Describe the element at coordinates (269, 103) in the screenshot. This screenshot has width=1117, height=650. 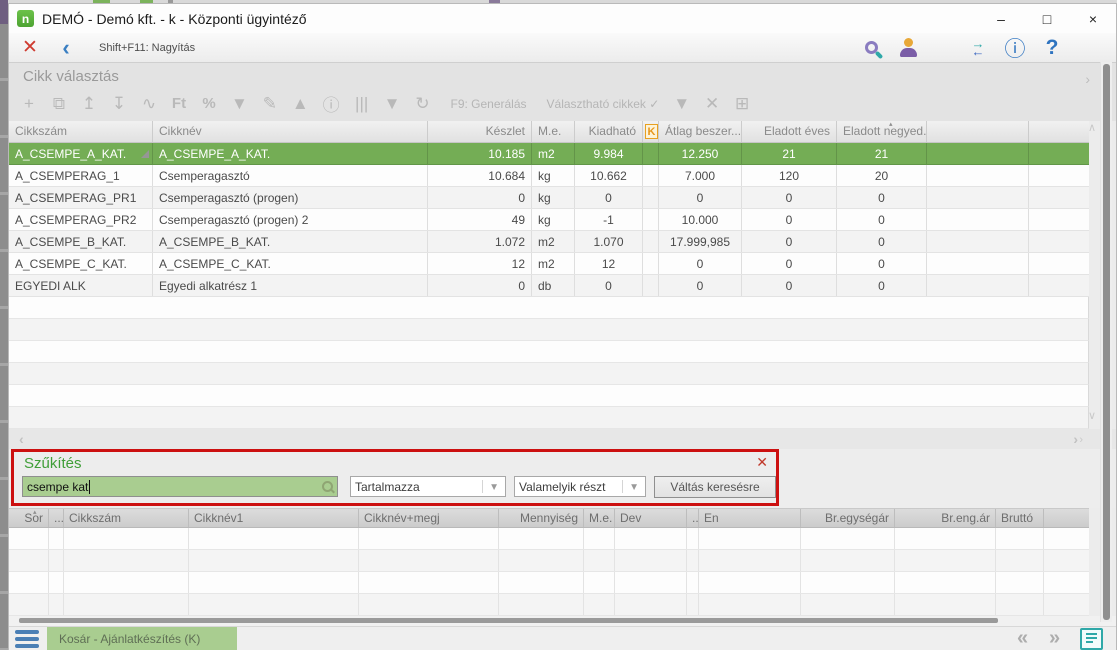
I see `brush-icon: ✎` at that location.